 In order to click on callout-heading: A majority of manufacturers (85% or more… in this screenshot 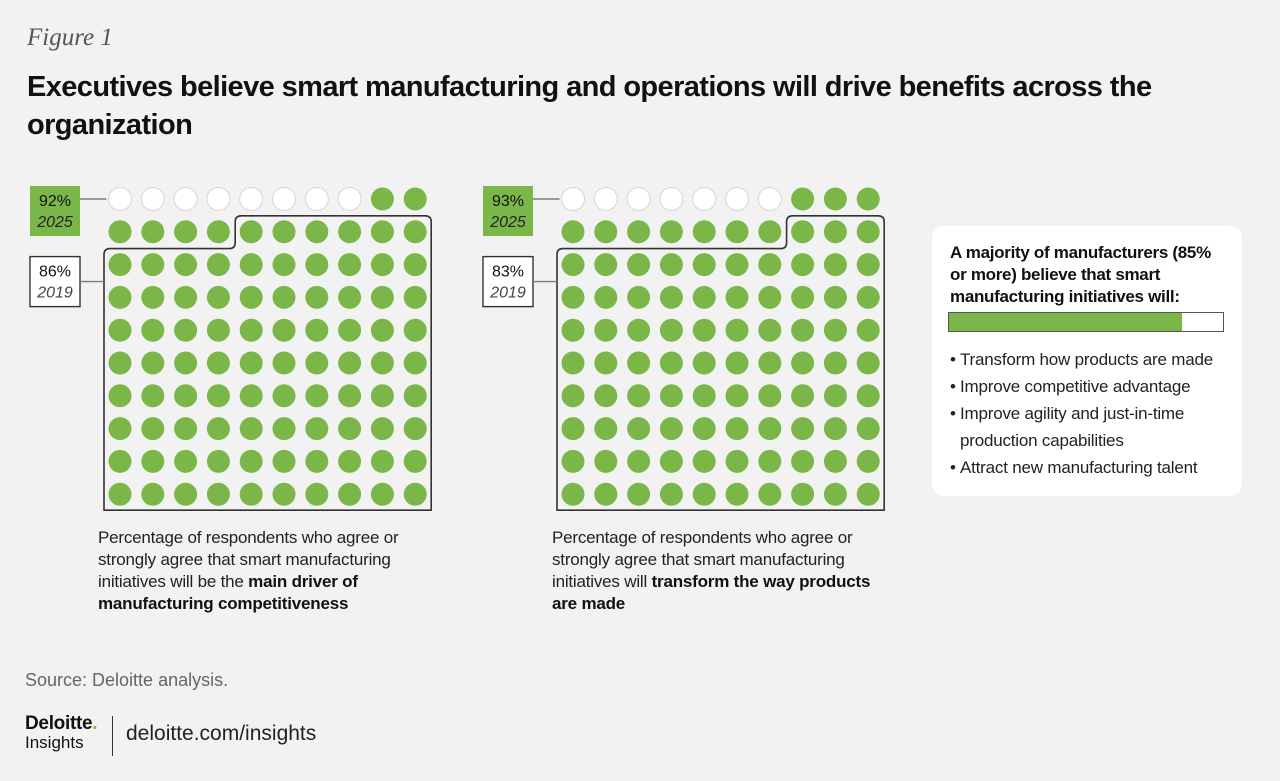, I will do `click(1080, 274)`.